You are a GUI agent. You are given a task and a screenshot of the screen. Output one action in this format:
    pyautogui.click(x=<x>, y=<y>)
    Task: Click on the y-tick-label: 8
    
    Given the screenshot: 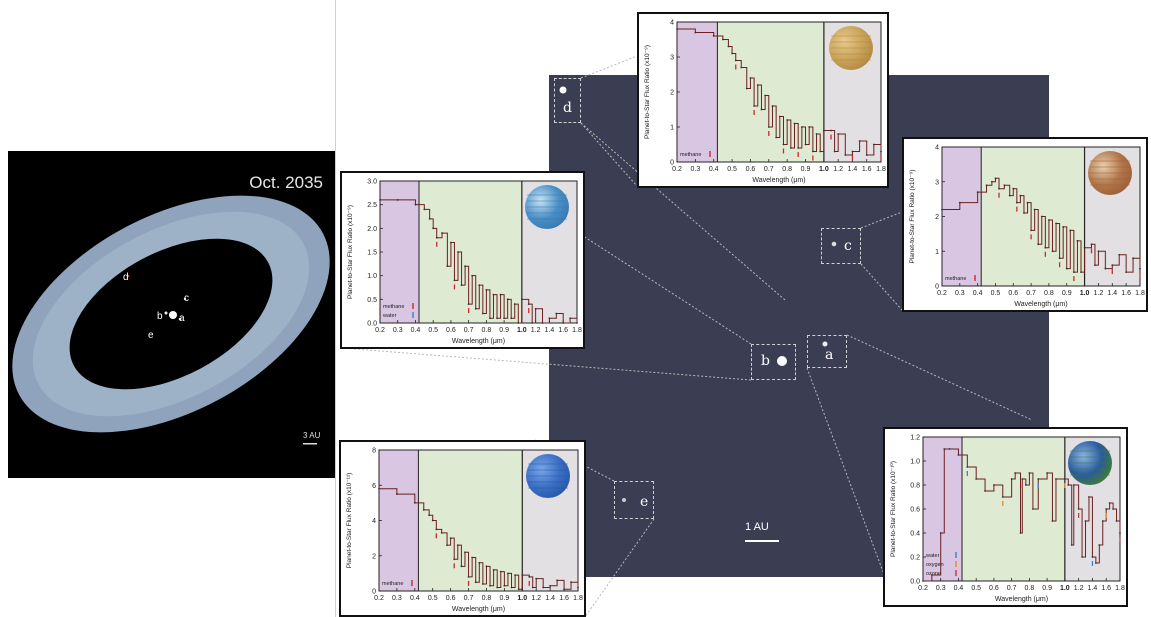 What is the action you would take?
    pyautogui.click(x=374, y=451)
    